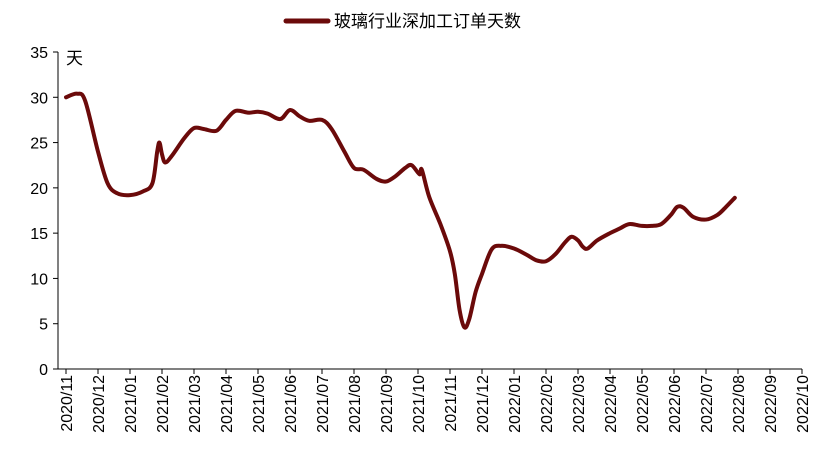 The height and width of the screenshot is (465, 837). Describe the element at coordinates (355, 404) in the screenshot. I see `x-tick-label: 2021/08` at that location.